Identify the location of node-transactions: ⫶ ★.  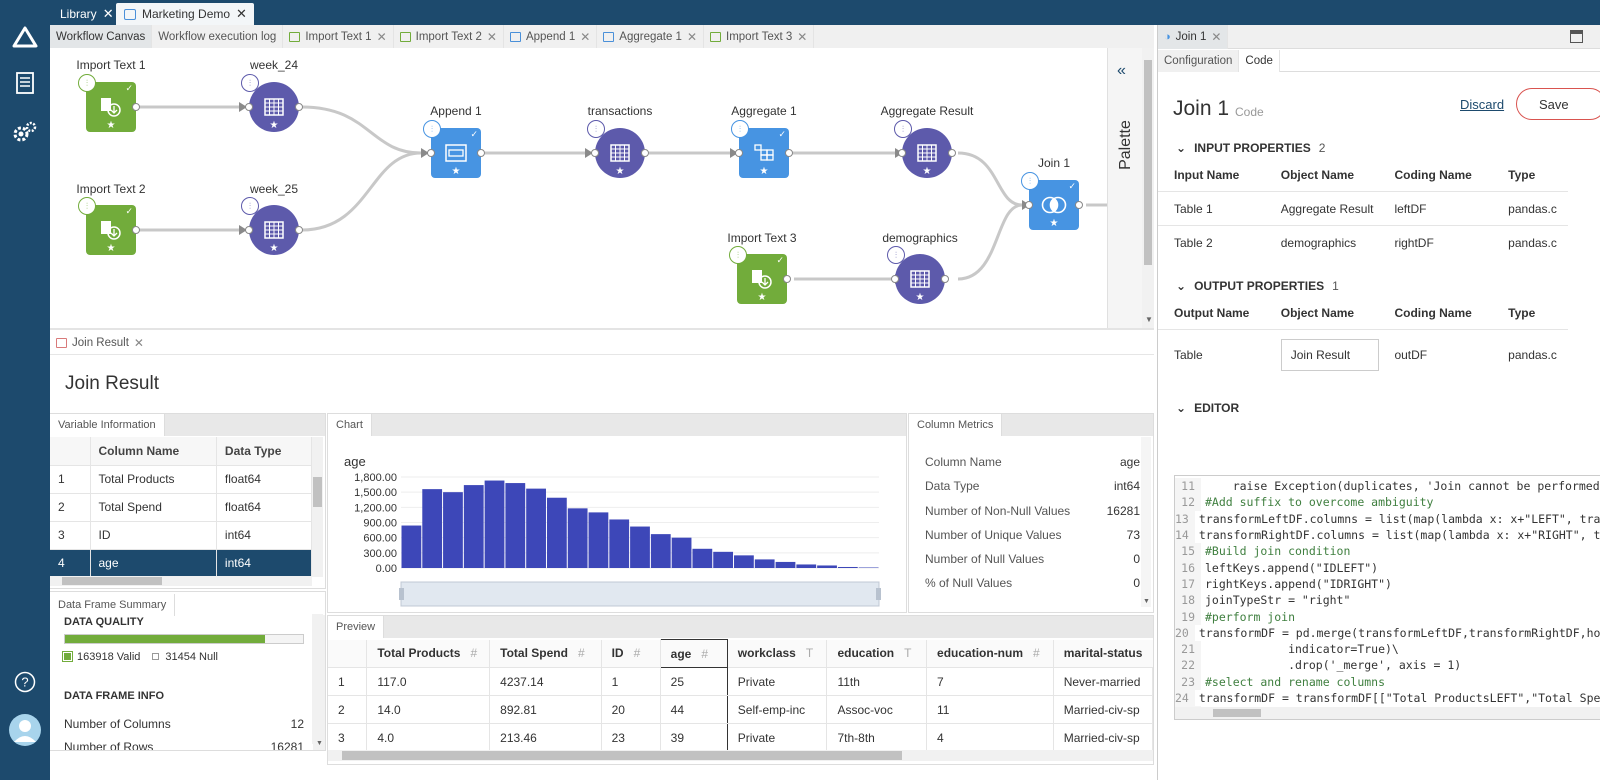
(618, 149).